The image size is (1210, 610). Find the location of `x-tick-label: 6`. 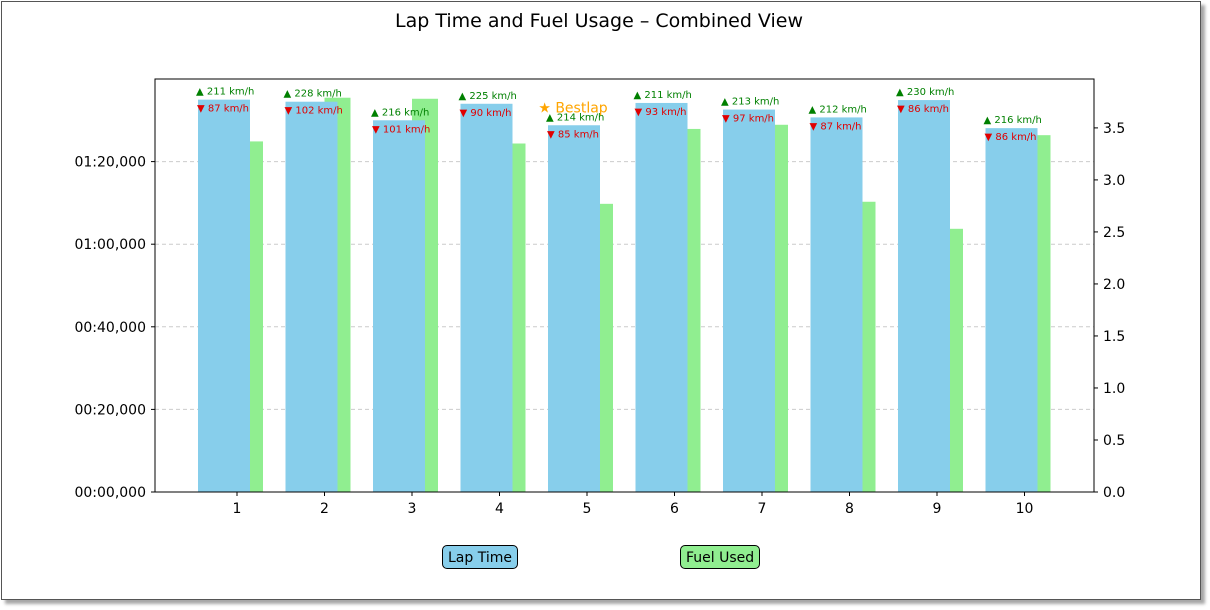

x-tick-label: 6 is located at coordinates (674, 509).